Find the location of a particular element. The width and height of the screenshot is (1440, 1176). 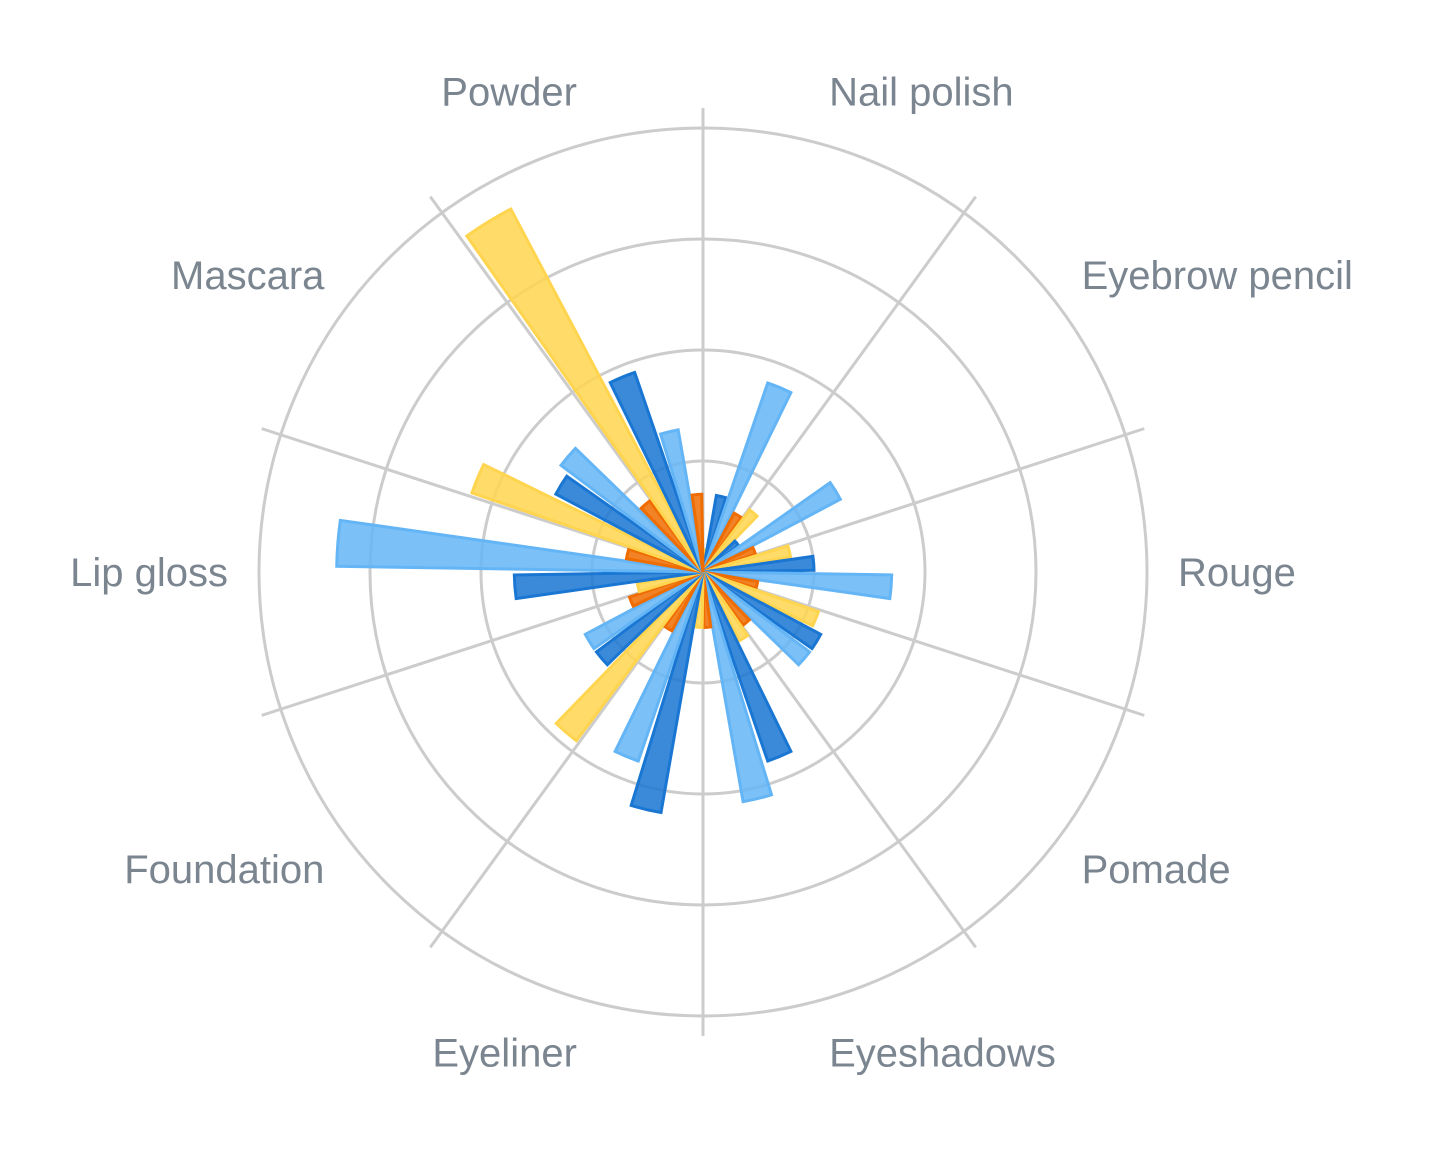

category-label: Nail polish is located at coordinates (921, 93).